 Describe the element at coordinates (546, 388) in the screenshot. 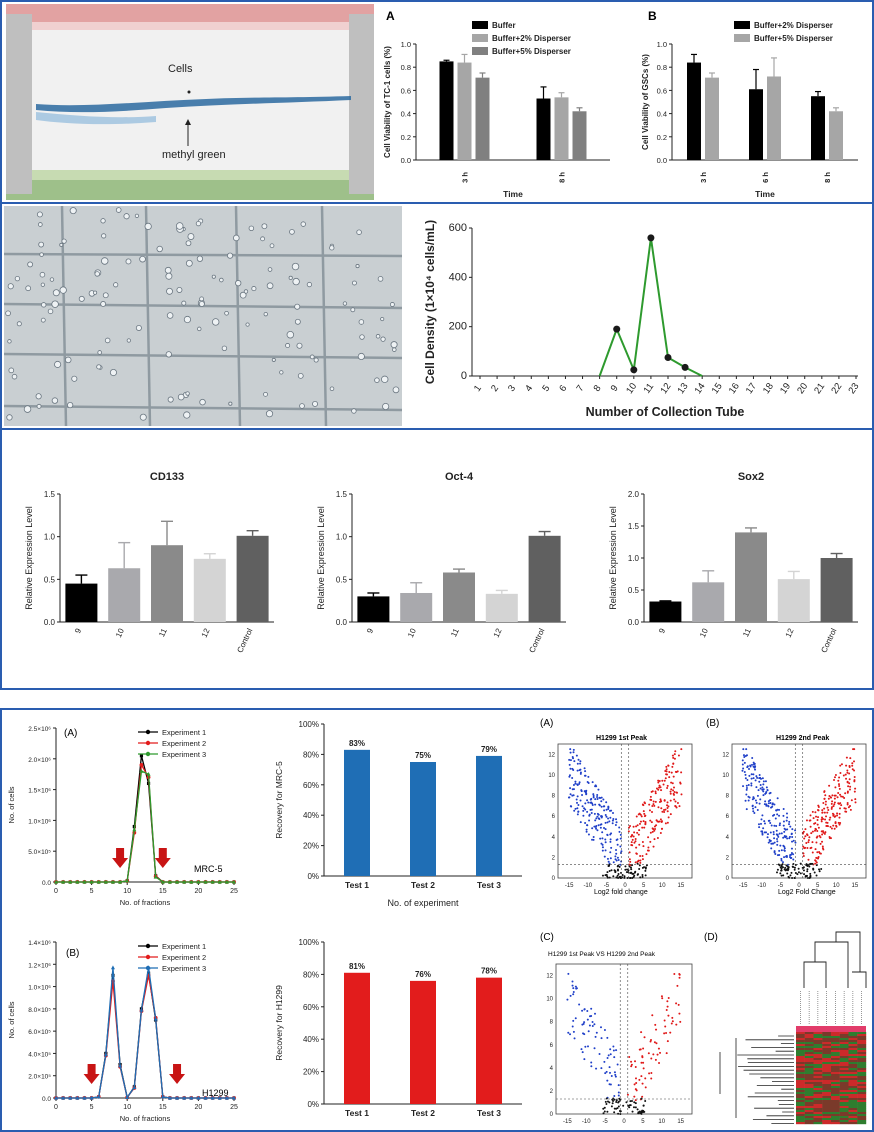

I see `x-tick-label: 5` at that location.